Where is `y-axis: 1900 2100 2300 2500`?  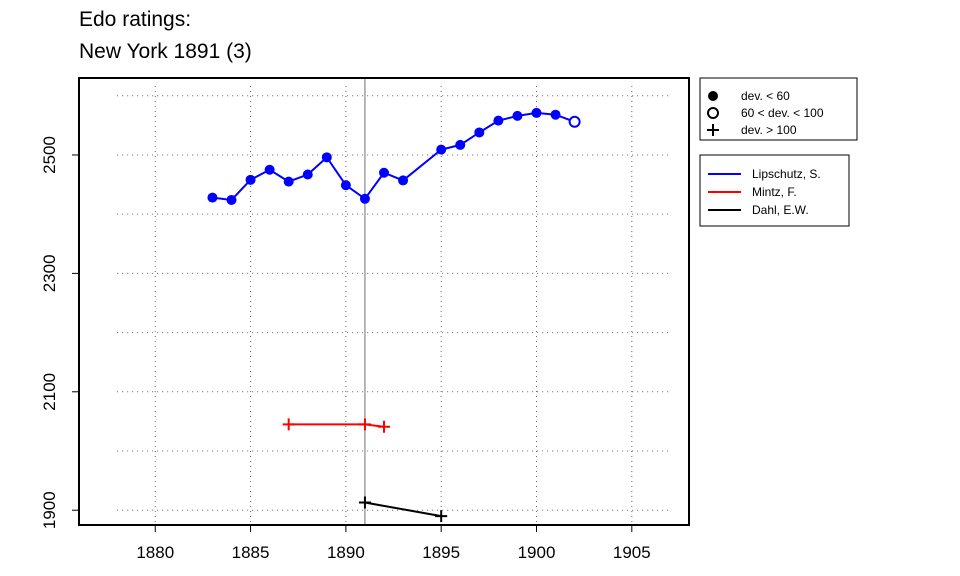
y-axis: 1900 2100 2300 2500 is located at coordinates (59, 332).